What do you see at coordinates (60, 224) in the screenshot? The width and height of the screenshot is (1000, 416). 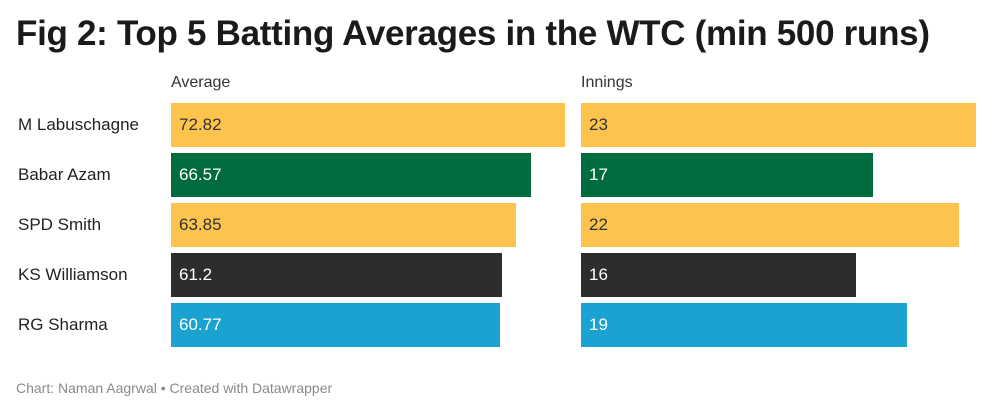 I see `row-label: SPD Smith` at bounding box center [60, 224].